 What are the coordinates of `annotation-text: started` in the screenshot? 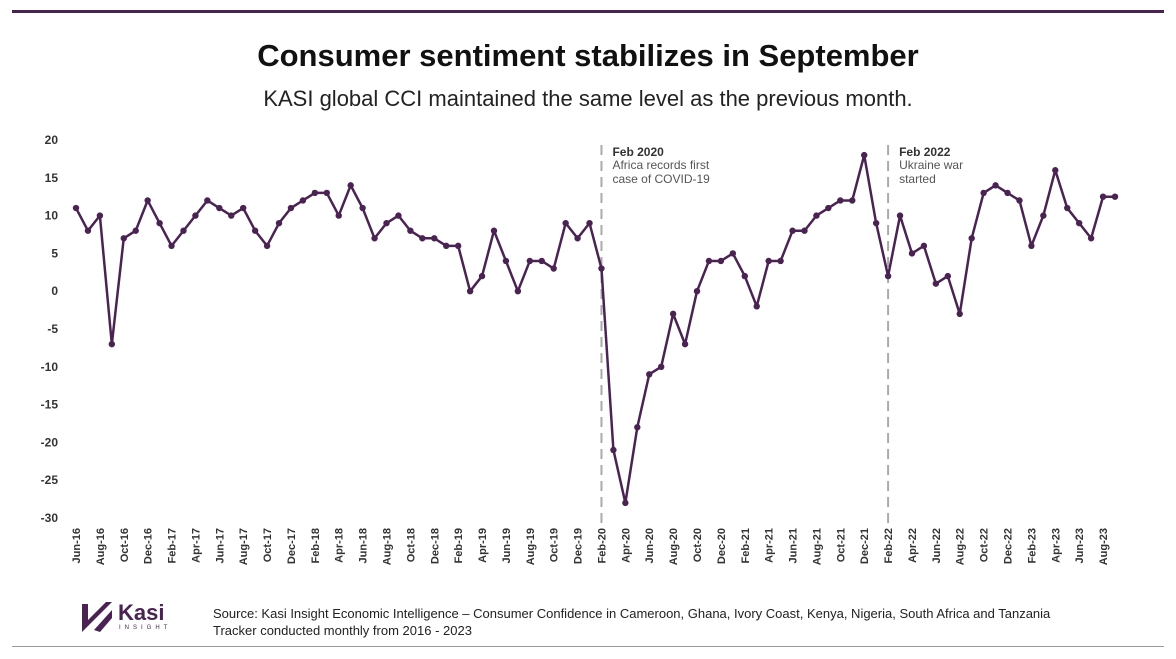 It's located at (917, 179).